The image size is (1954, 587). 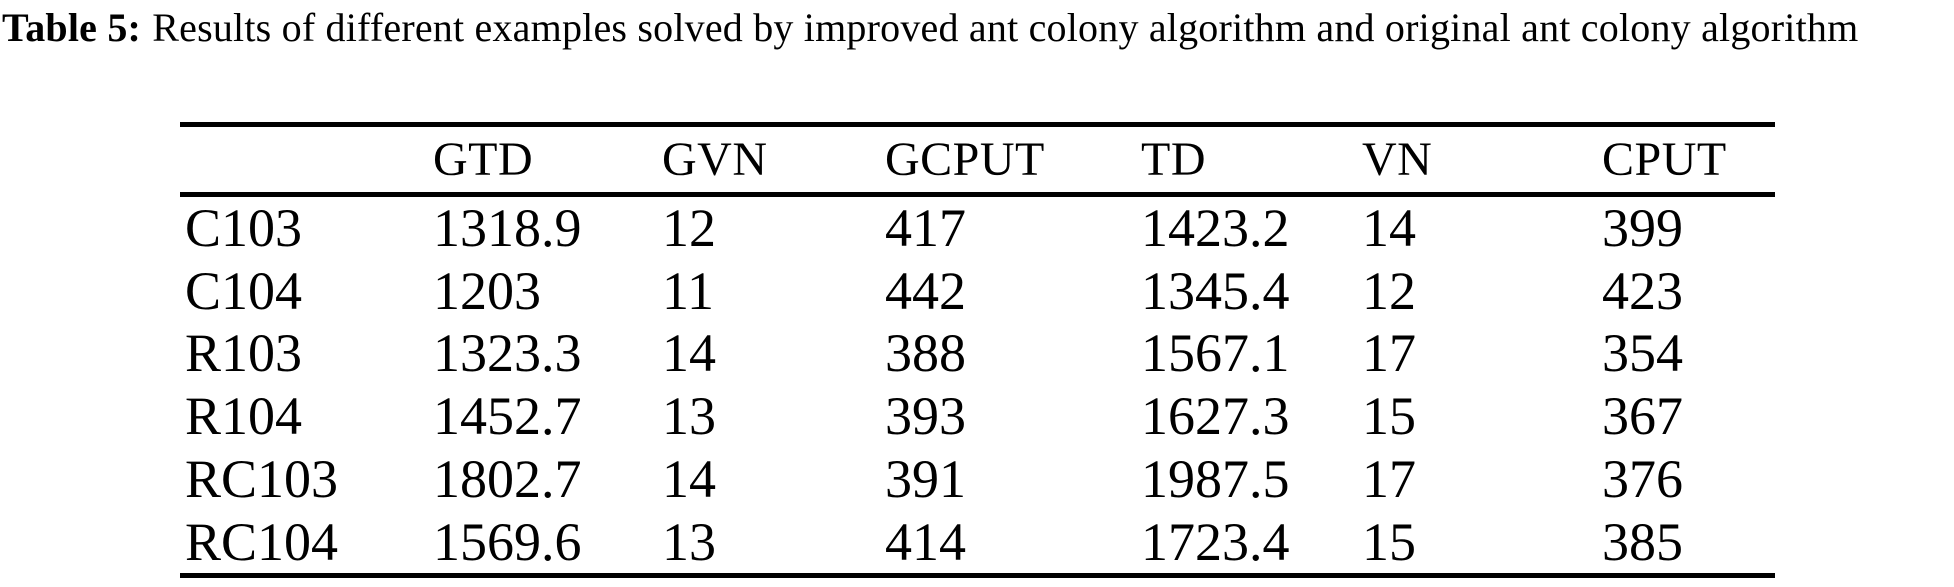 What do you see at coordinates (507, 416) in the screenshot?
I see `cell-gtd: 1452.7` at bounding box center [507, 416].